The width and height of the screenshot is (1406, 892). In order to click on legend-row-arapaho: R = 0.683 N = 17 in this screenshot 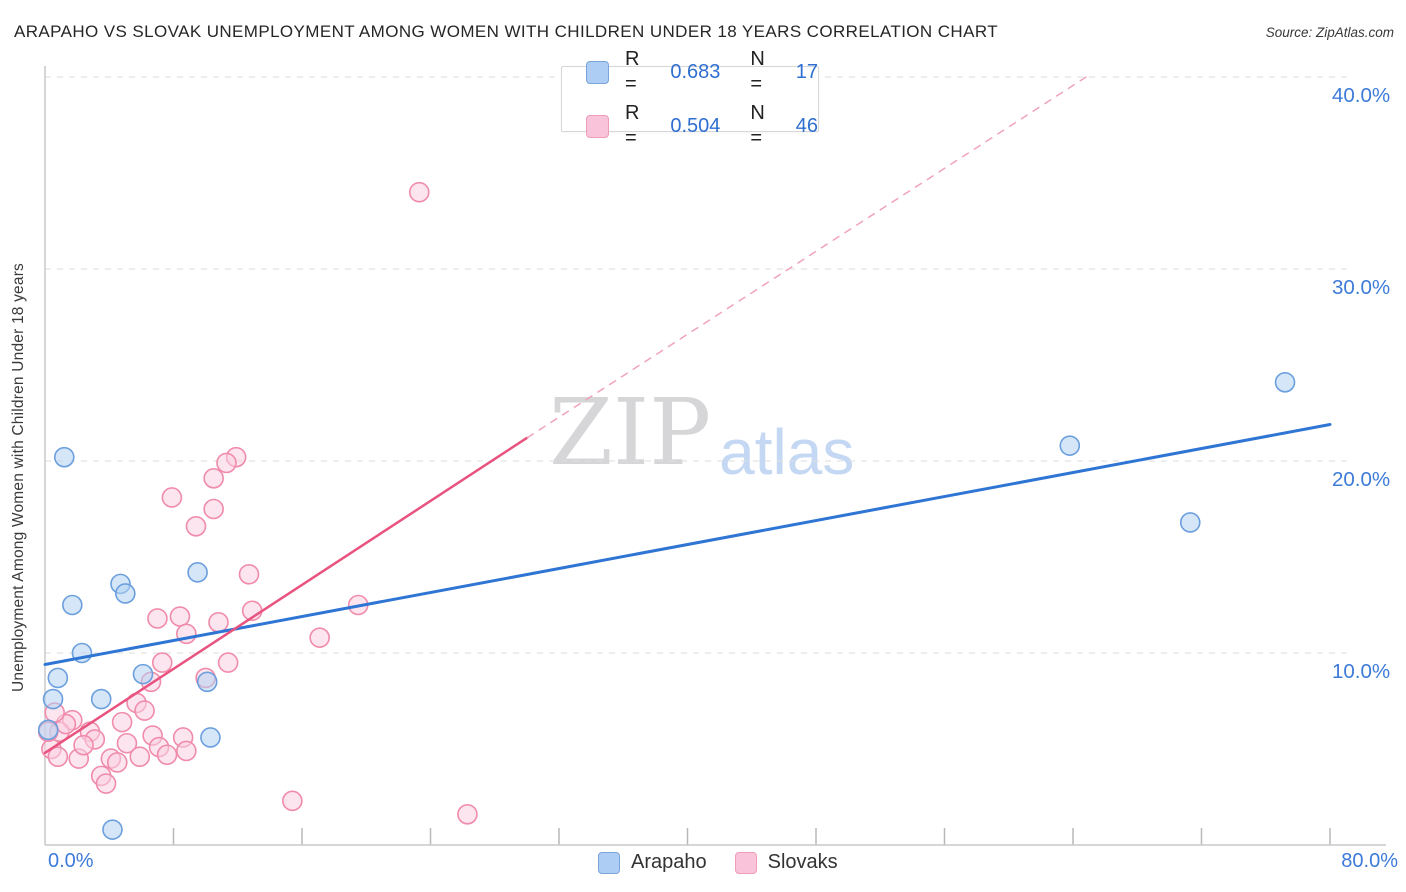, I will do `click(702, 72)`.